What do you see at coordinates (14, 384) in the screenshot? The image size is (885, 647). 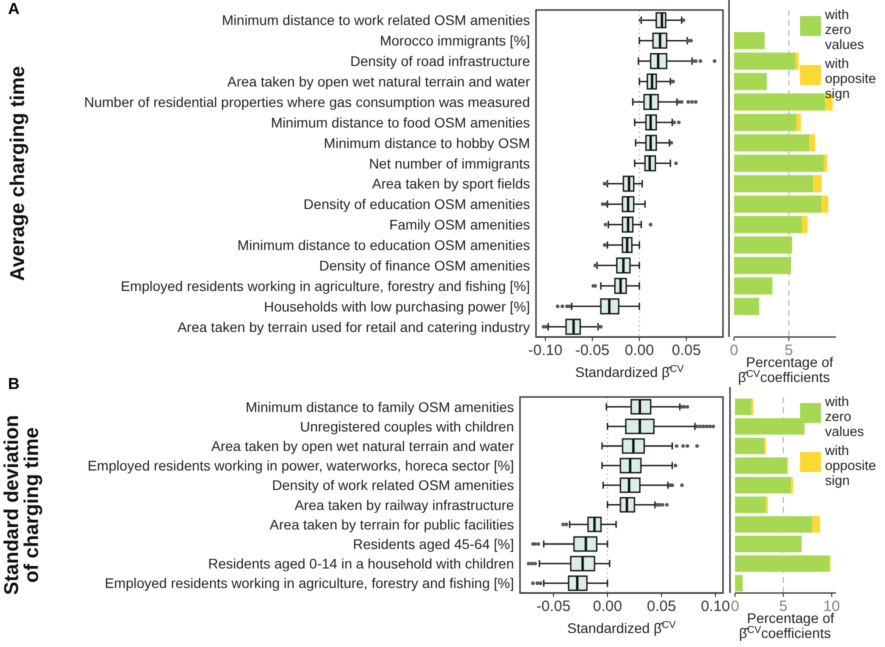 I see `text: B` at bounding box center [14, 384].